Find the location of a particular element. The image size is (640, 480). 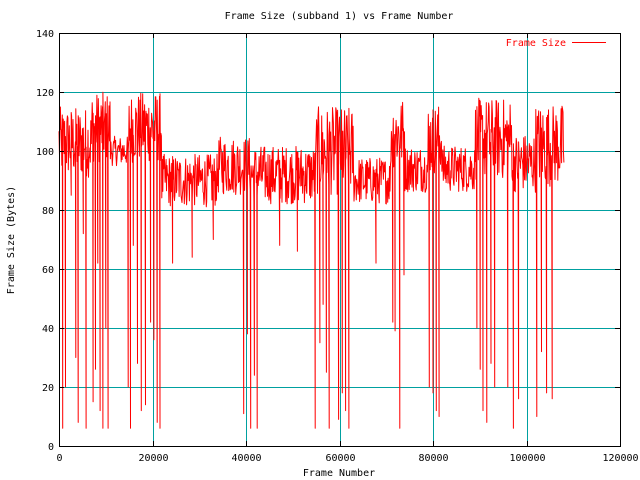

x-tick-label: 40000 is located at coordinates (246, 458).